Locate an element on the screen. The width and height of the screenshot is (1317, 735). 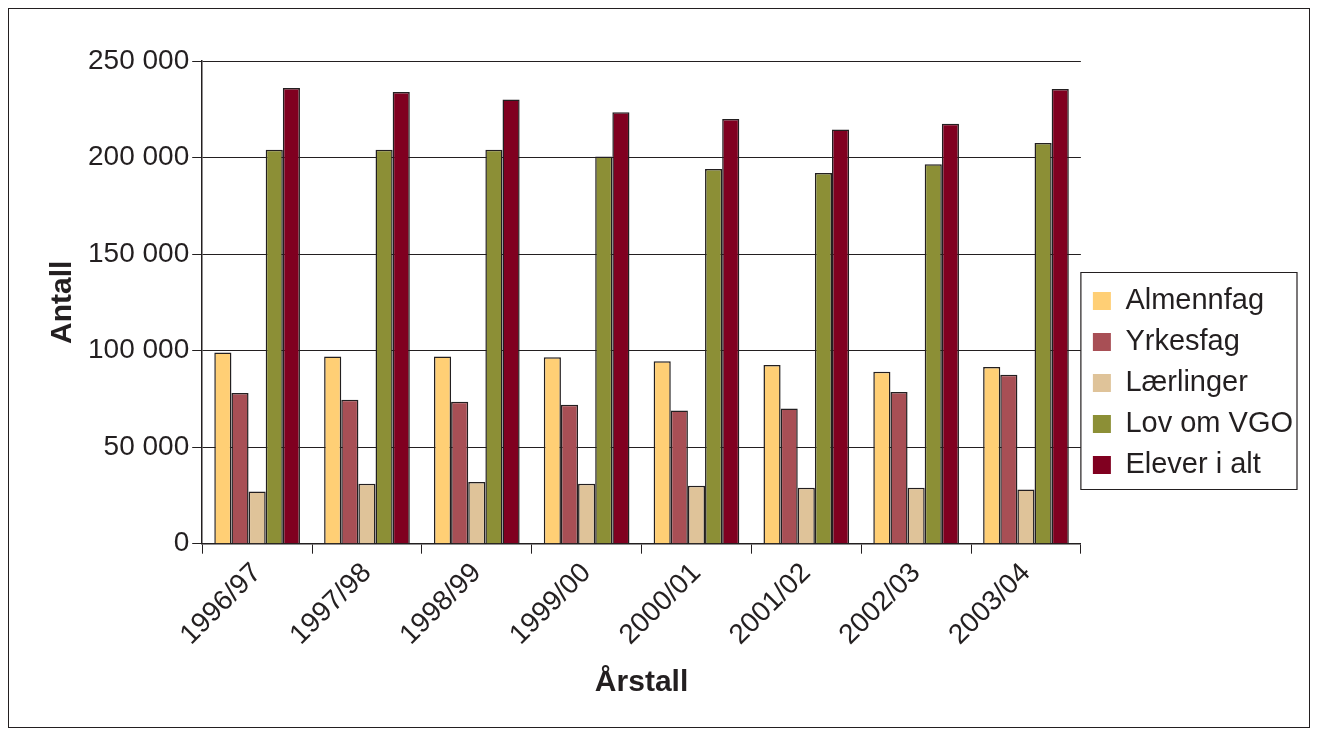
legend-label: Lov om VGO is located at coordinates (1209, 422).